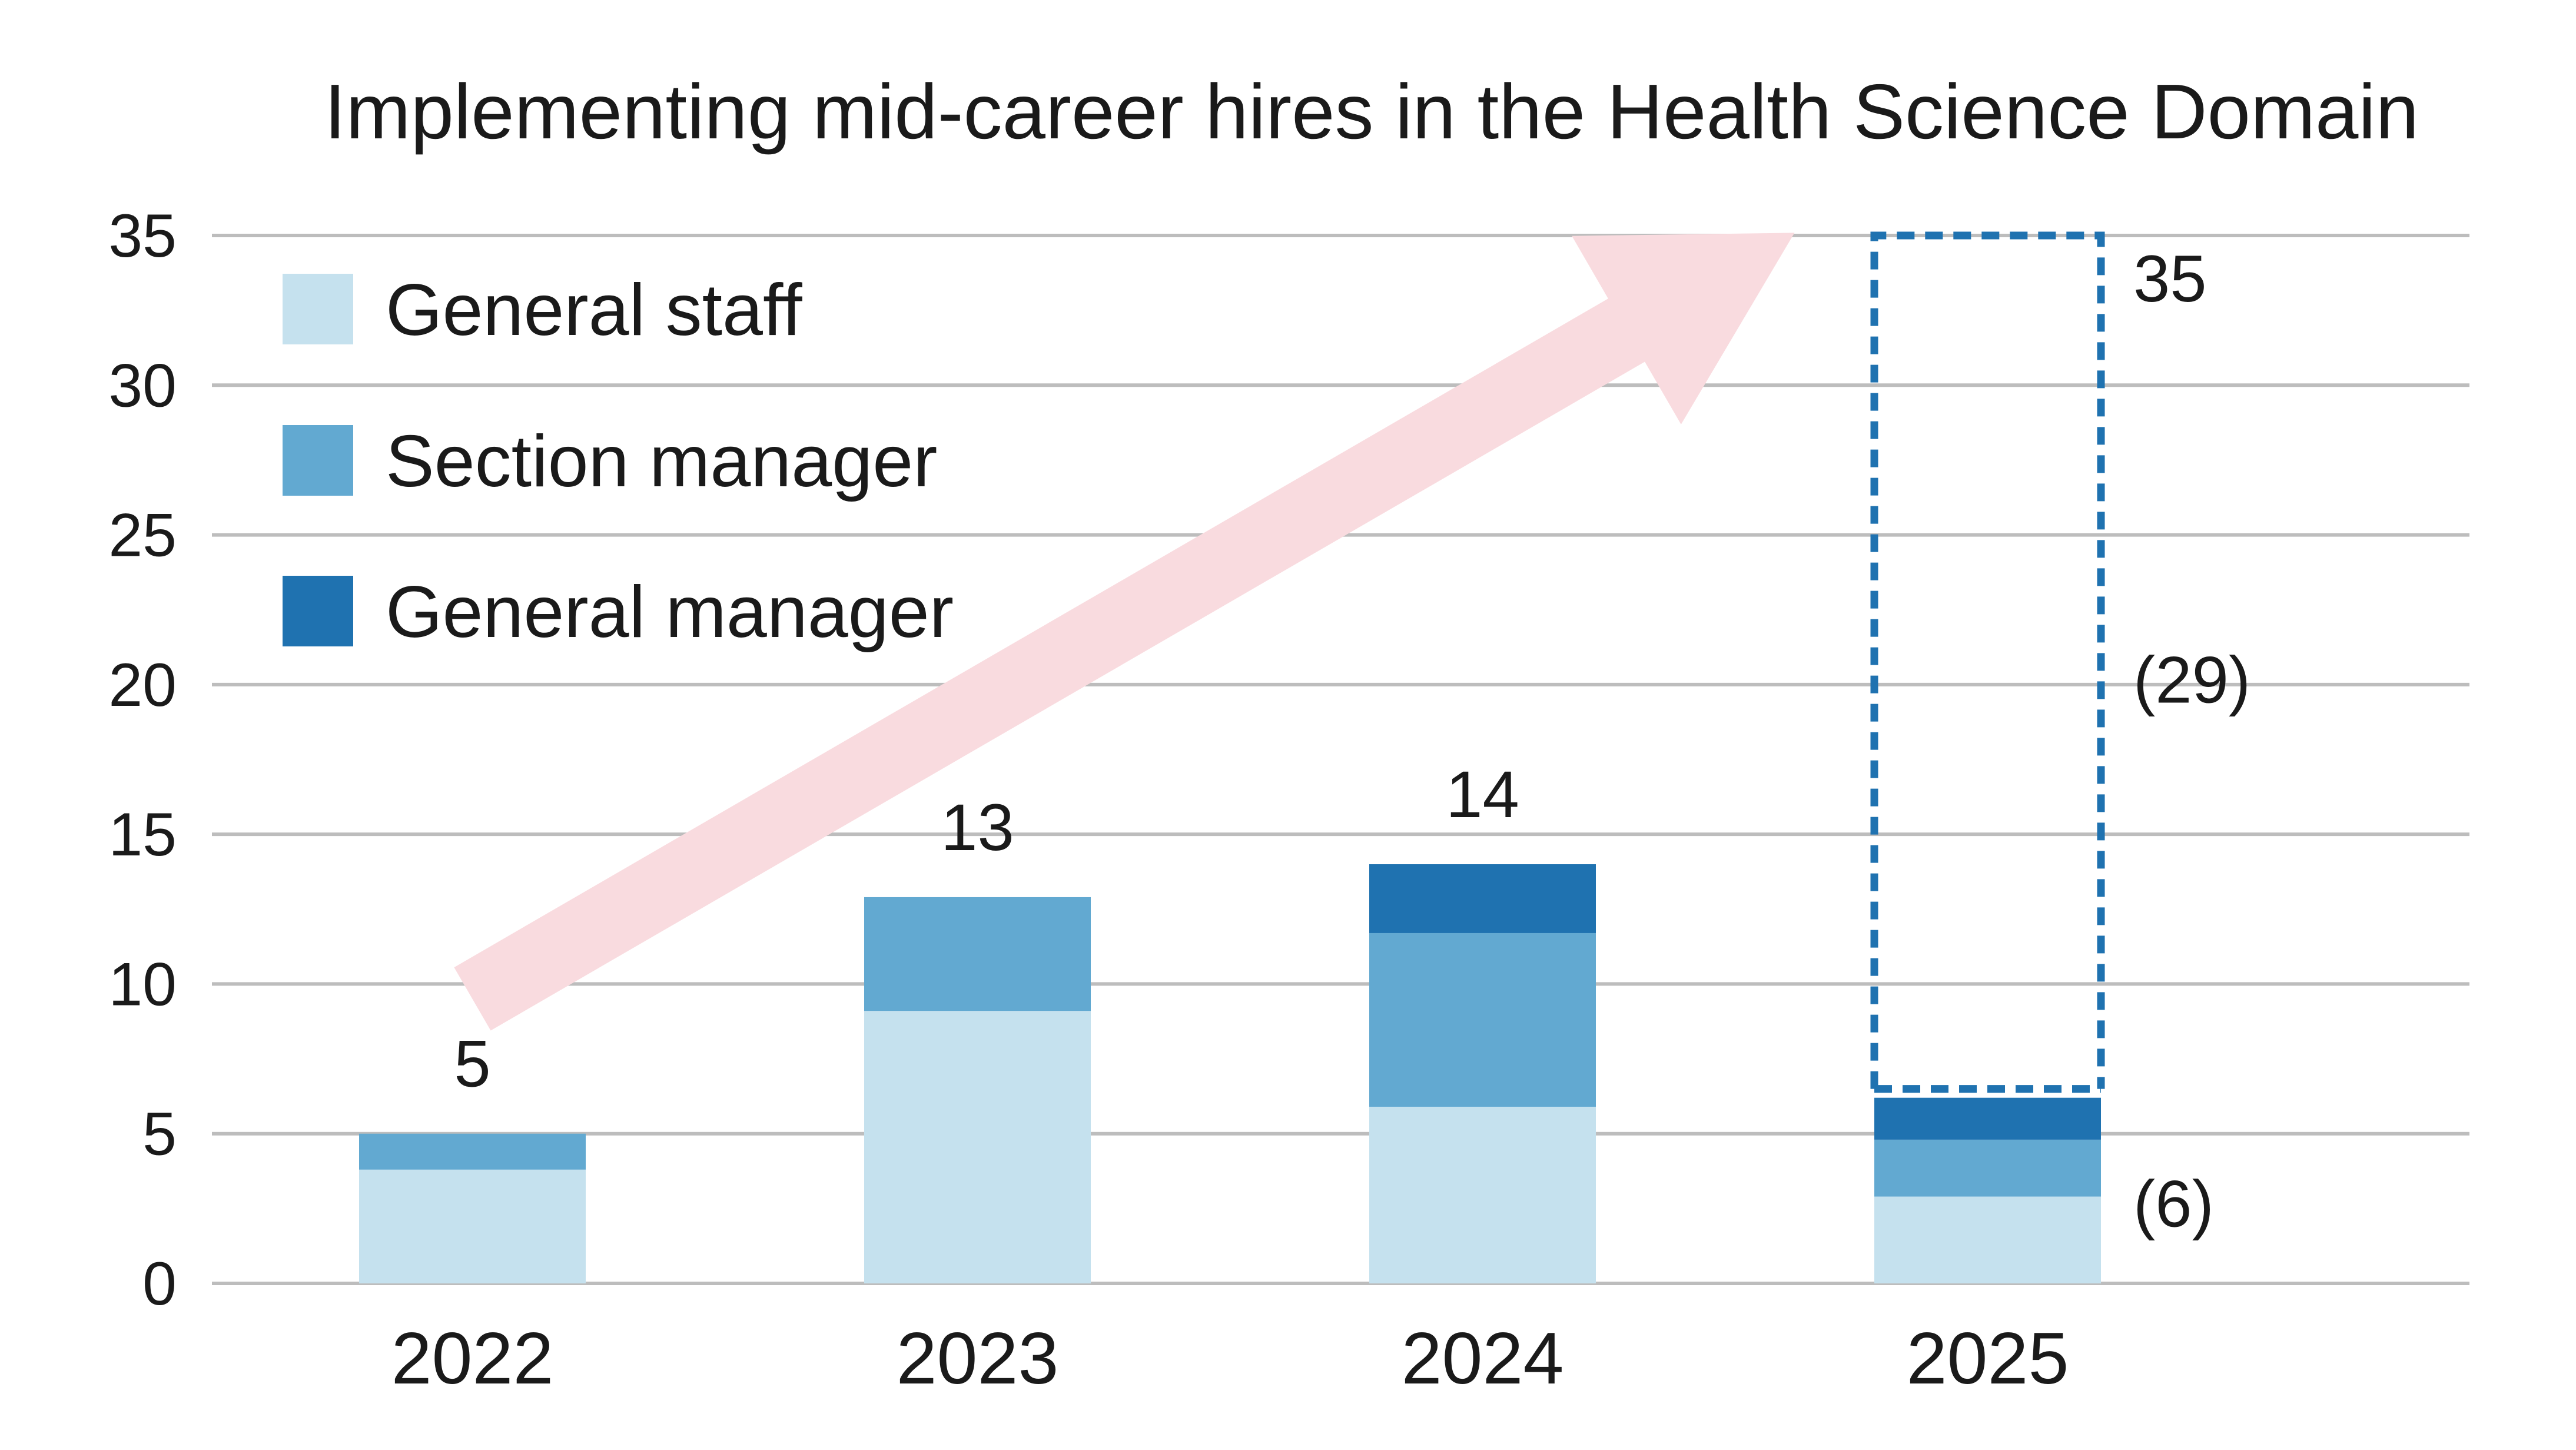 This screenshot has width=2576, height=1450. What do you see at coordinates (2170, 279) in the screenshot?
I see `planned-target-label: 35` at bounding box center [2170, 279].